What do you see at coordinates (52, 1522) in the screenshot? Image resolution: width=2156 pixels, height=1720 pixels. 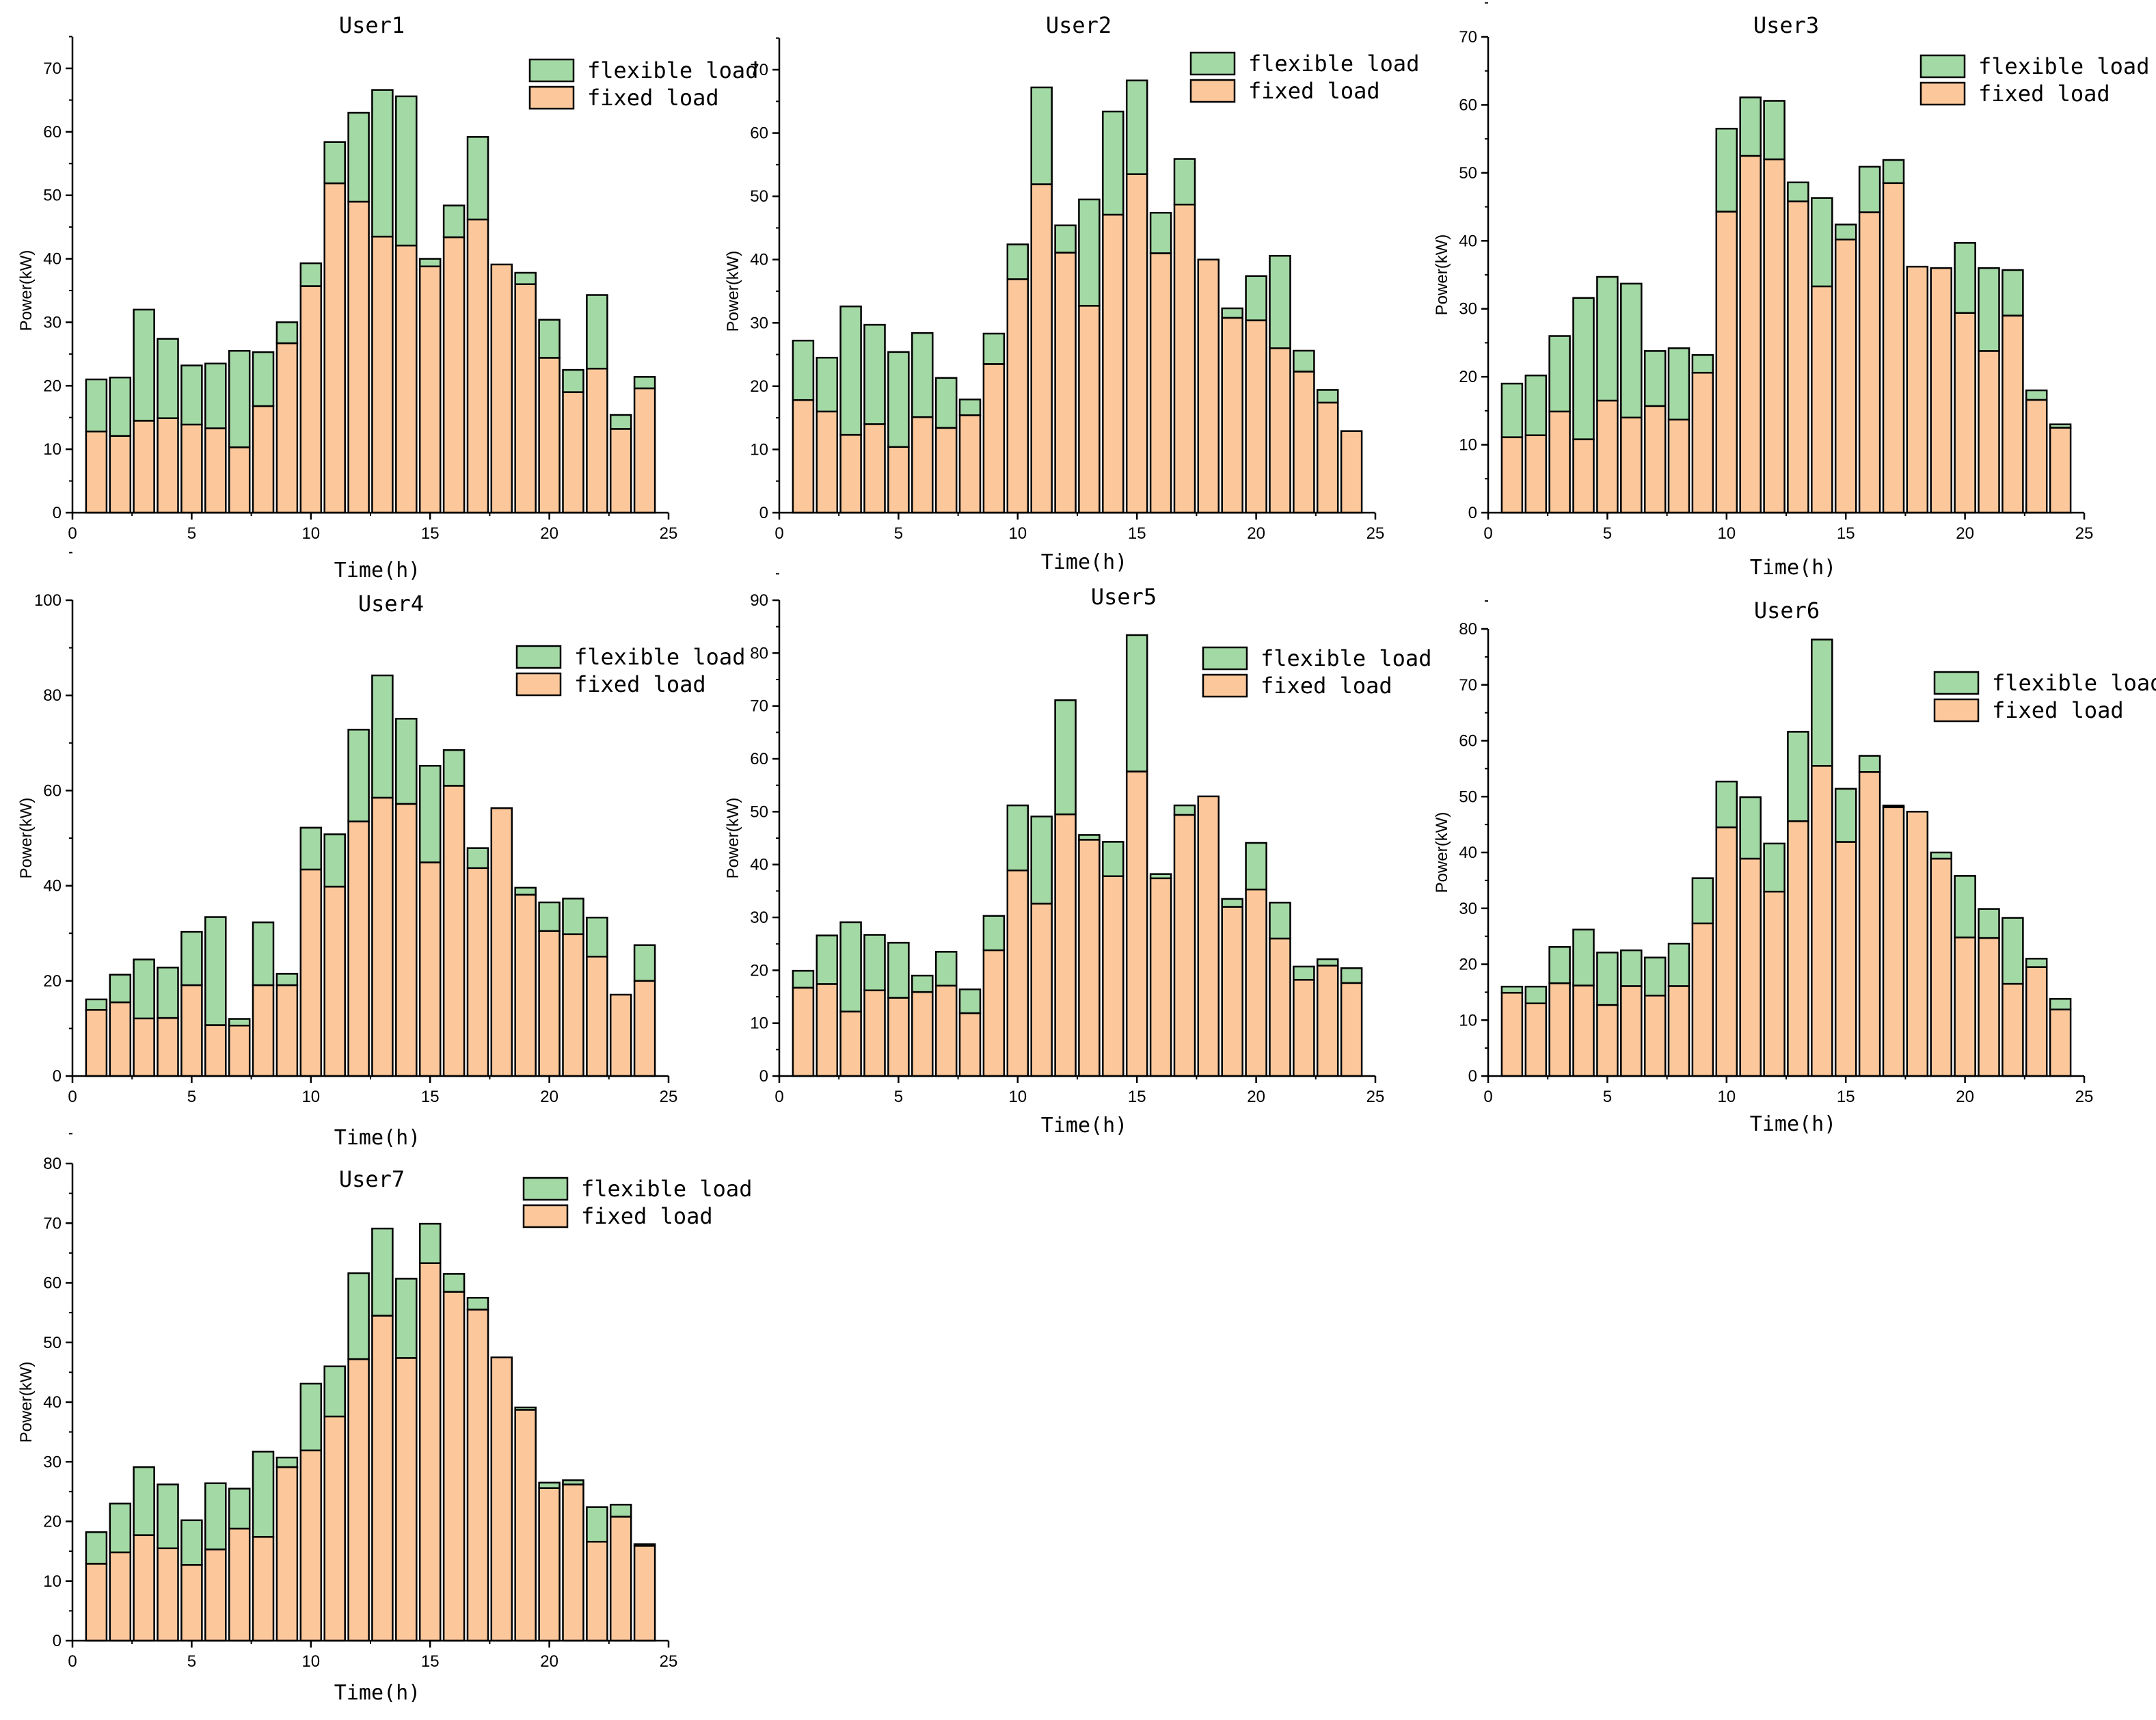 I see `y-tick-label: 20` at bounding box center [52, 1522].